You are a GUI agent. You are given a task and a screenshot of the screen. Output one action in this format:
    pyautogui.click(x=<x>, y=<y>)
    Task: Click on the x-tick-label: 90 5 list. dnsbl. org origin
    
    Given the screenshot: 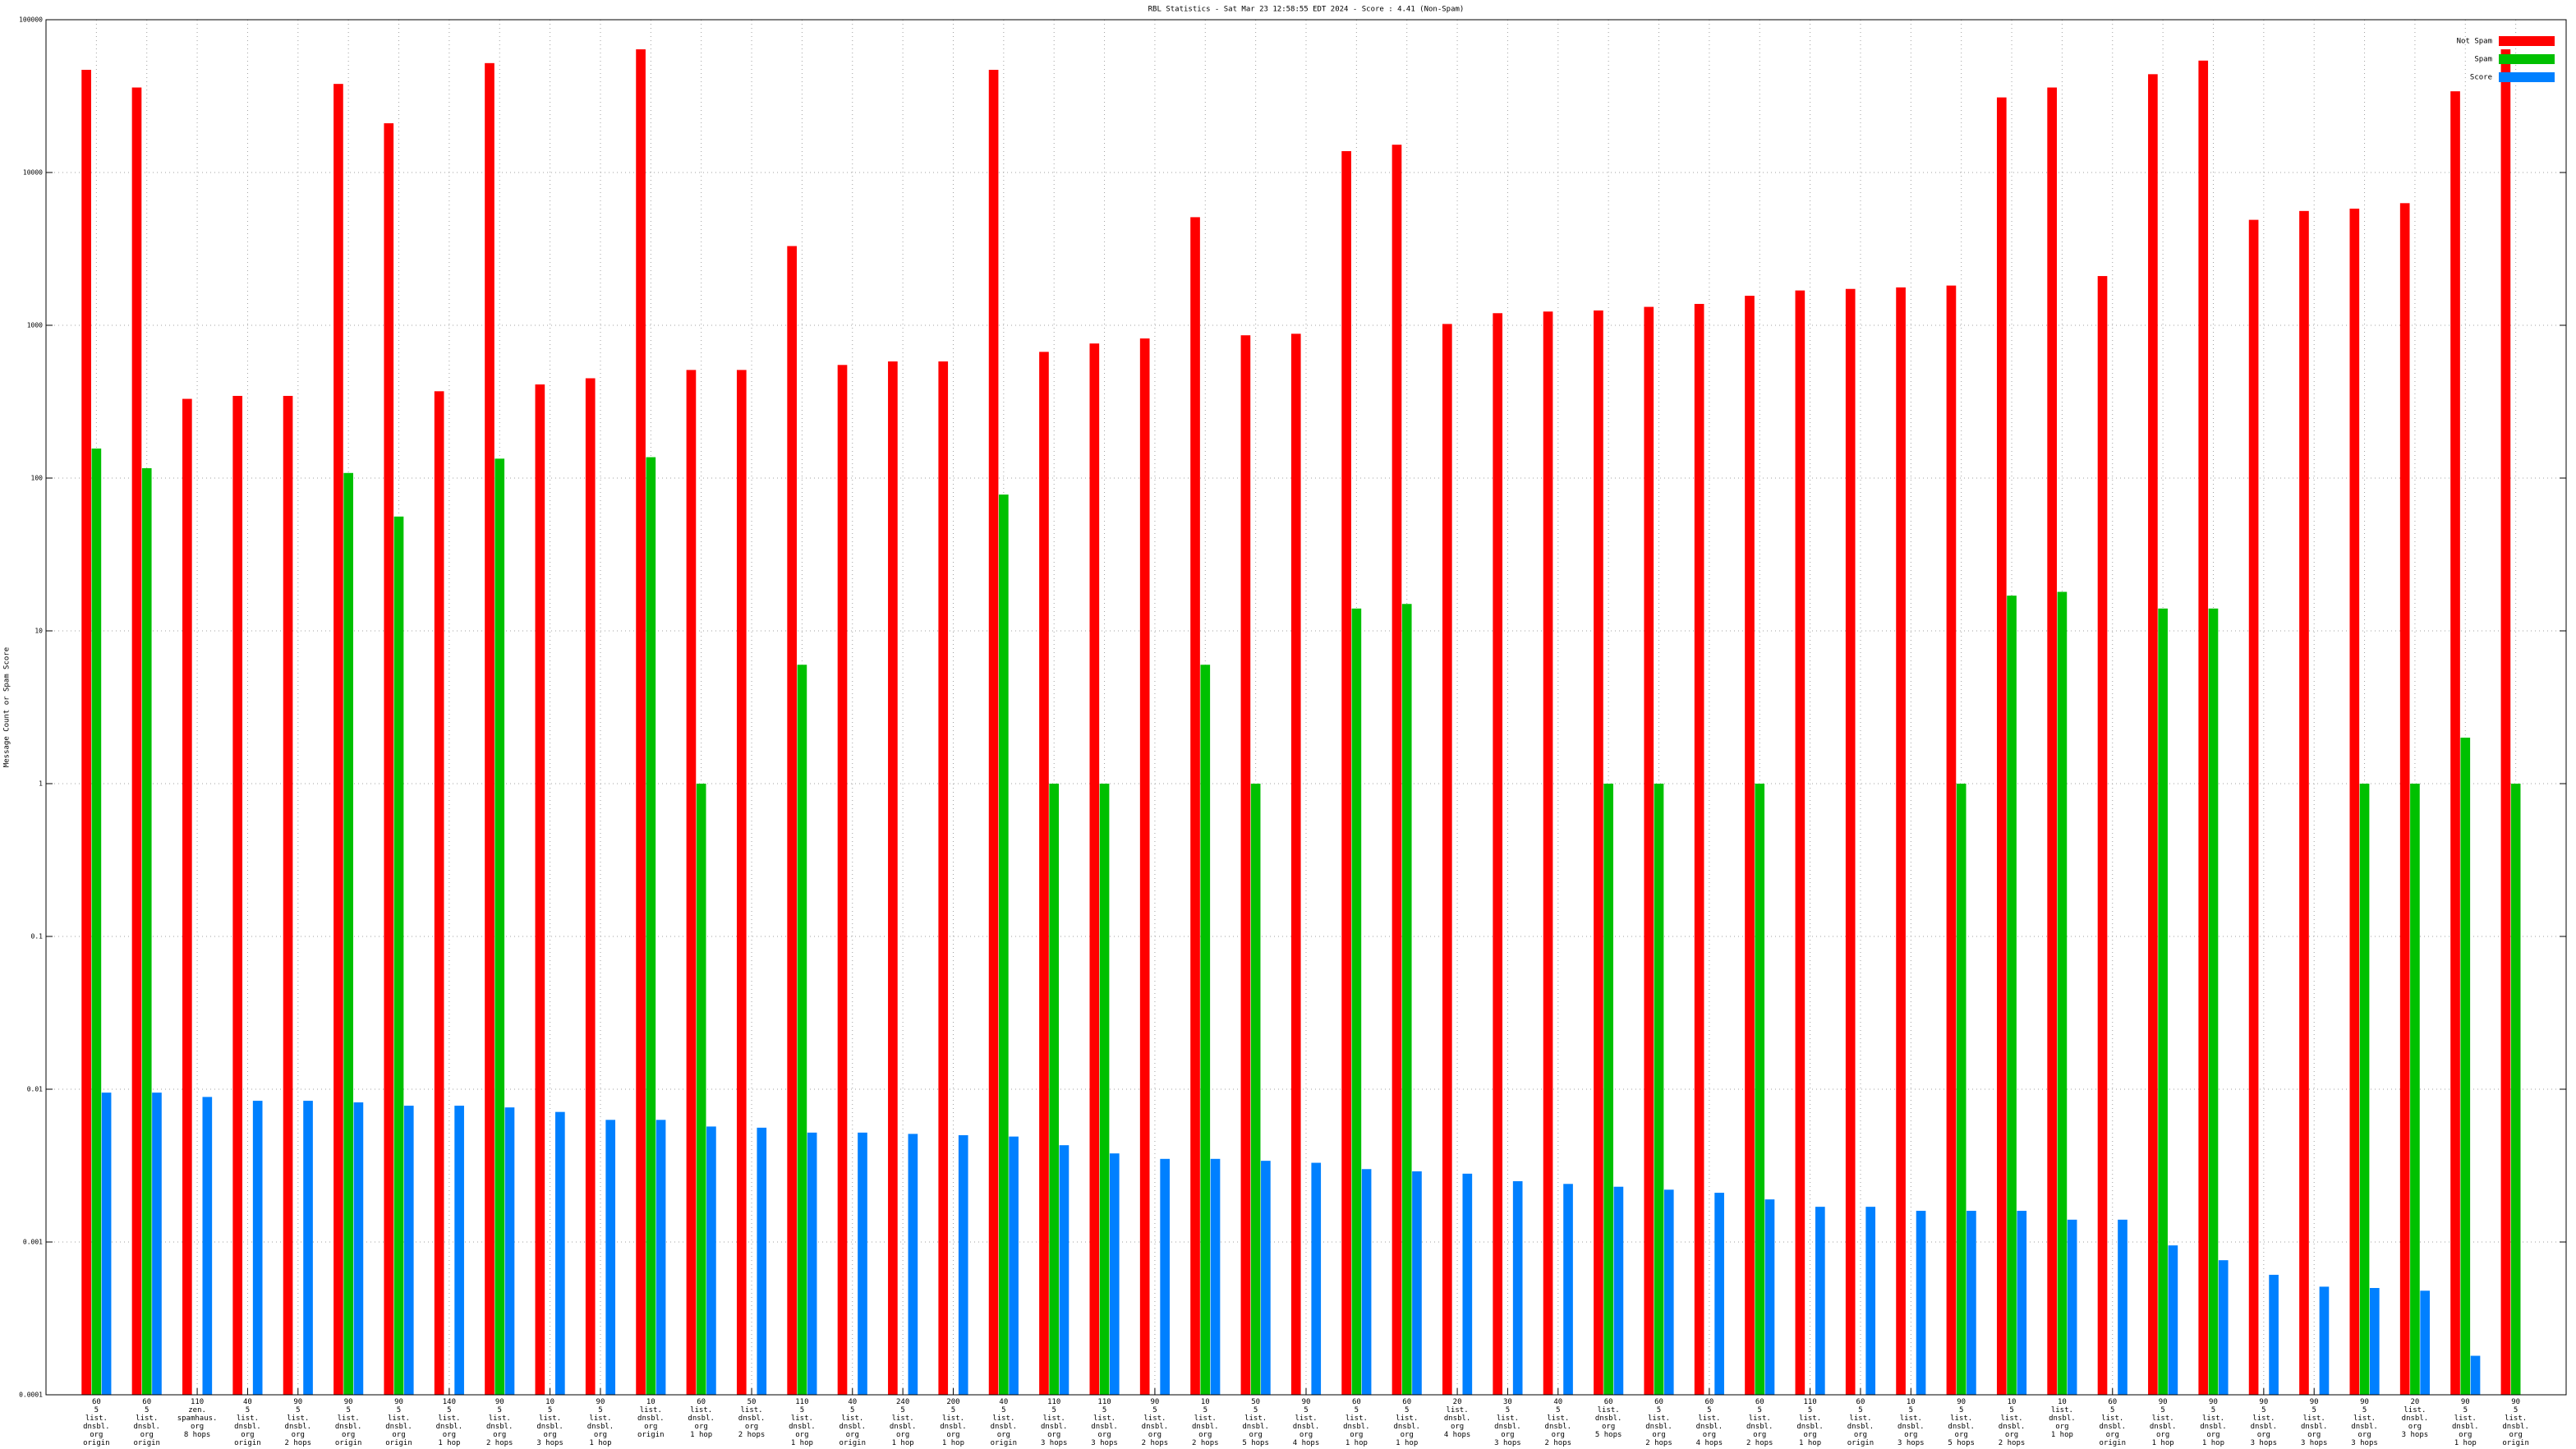 What is the action you would take?
    pyautogui.click(x=348, y=1422)
    